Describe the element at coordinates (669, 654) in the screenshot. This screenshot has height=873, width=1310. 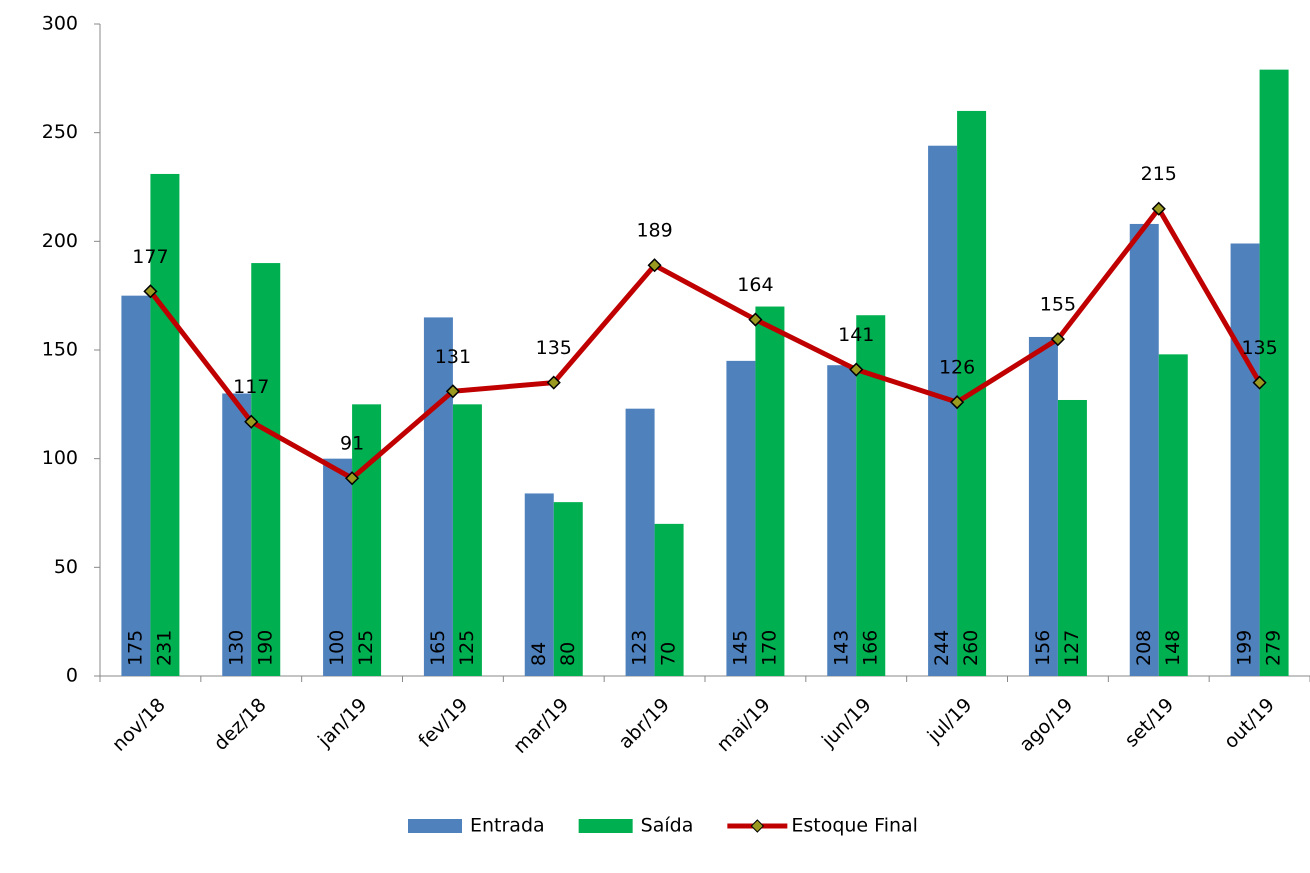
I see `bar-value-label: 70` at that location.